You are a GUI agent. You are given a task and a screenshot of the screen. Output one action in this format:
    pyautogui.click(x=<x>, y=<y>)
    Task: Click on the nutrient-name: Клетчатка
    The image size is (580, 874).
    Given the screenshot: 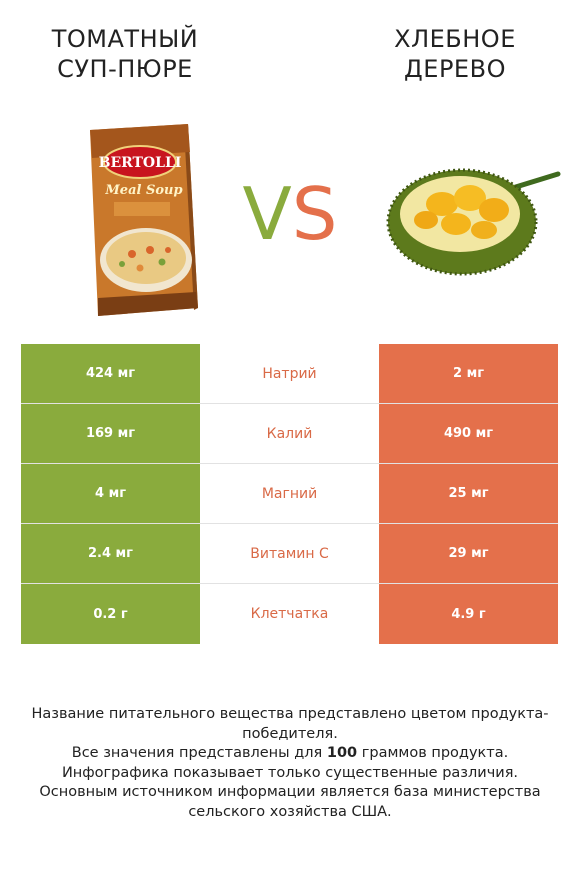 What is the action you would take?
    pyautogui.click(x=289, y=614)
    